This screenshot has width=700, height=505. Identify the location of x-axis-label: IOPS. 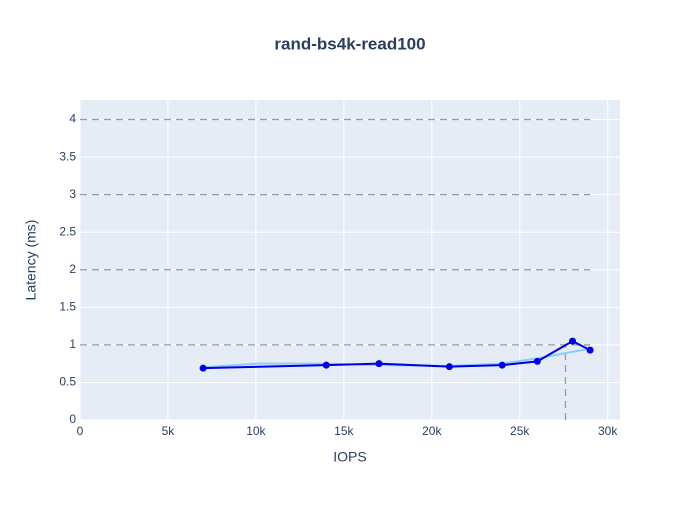
(349, 457).